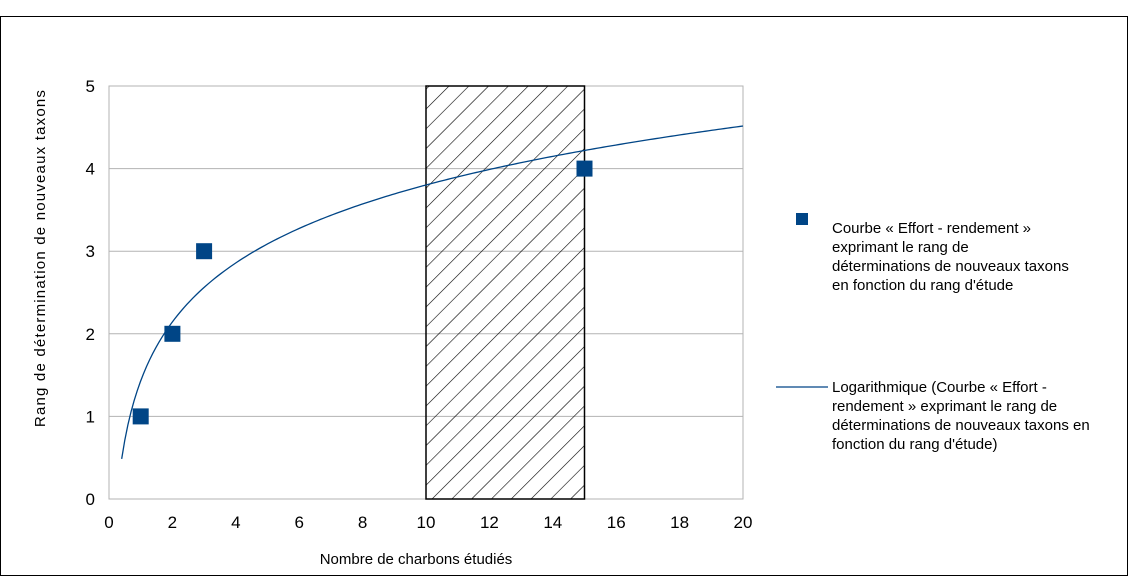 This screenshot has width=1128, height=581. Describe the element at coordinates (802, 300) in the screenshot. I see `legend` at that location.